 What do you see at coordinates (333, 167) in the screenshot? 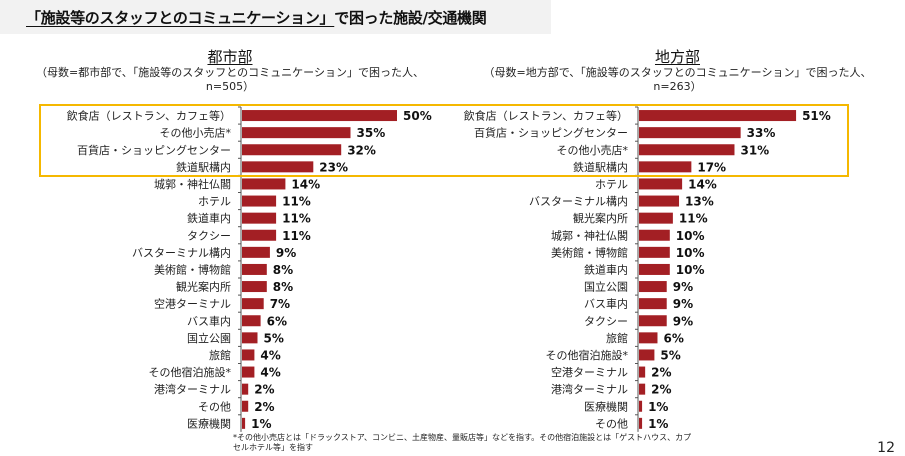
I see `urban-value-label: 23%` at bounding box center [333, 167].